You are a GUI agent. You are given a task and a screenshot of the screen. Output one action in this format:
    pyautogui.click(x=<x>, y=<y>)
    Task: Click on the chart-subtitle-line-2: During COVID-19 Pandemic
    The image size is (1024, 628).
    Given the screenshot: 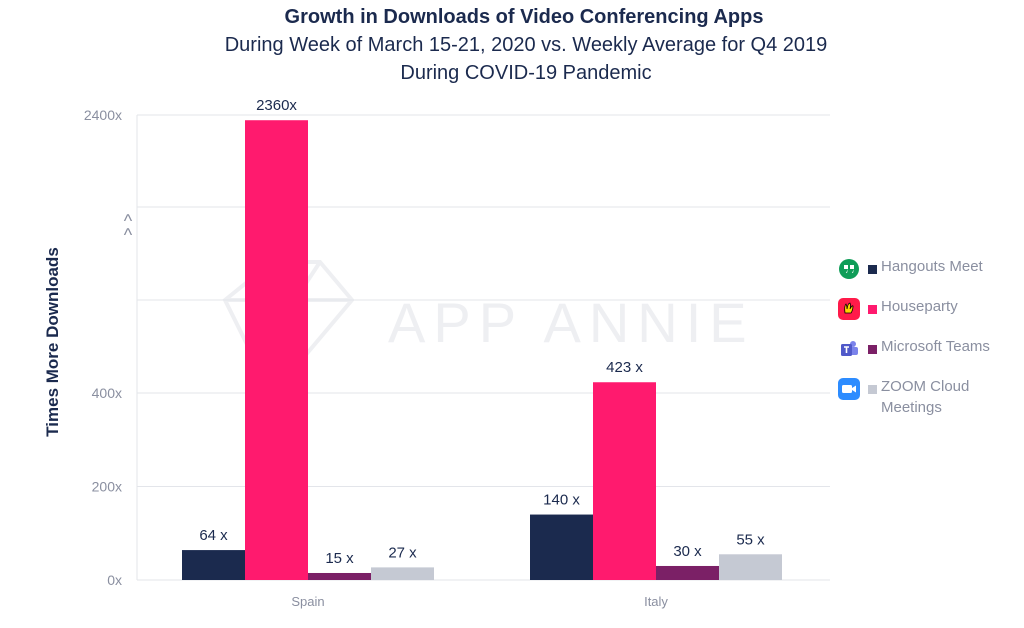 What is the action you would take?
    pyautogui.click(x=526, y=73)
    